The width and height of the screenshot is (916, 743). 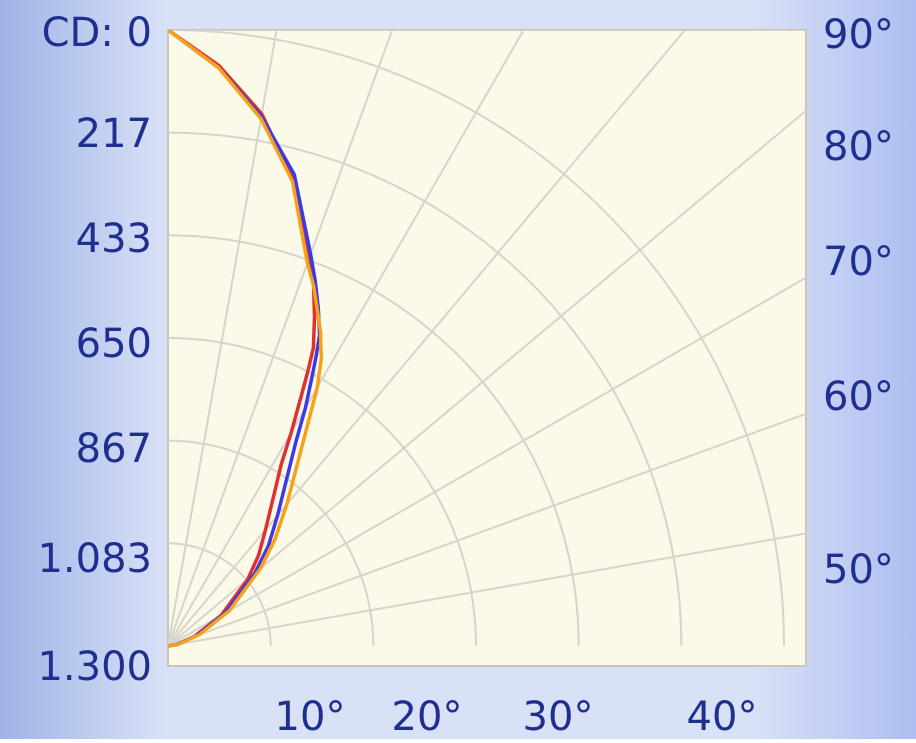 What do you see at coordinates (310, 716) in the screenshot?
I see `angle-tick-label-bottom: 10°` at bounding box center [310, 716].